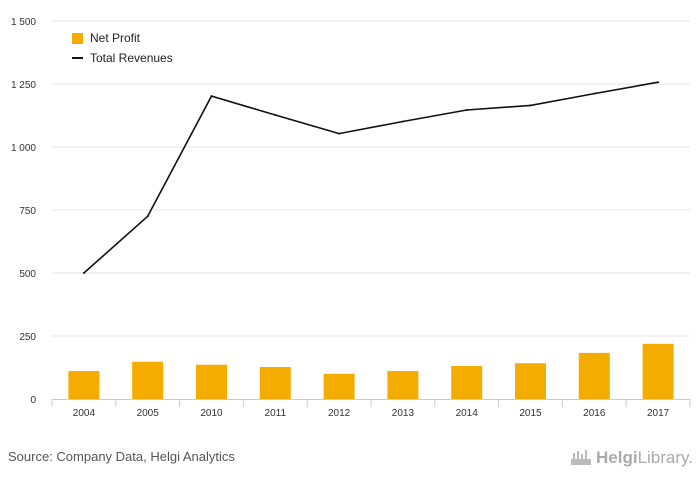 This screenshot has height=483, width=700. I want to click on y-axis-tick-labels: 0 250 500 750 1 000 1 250 1 500, so click(23, 211).